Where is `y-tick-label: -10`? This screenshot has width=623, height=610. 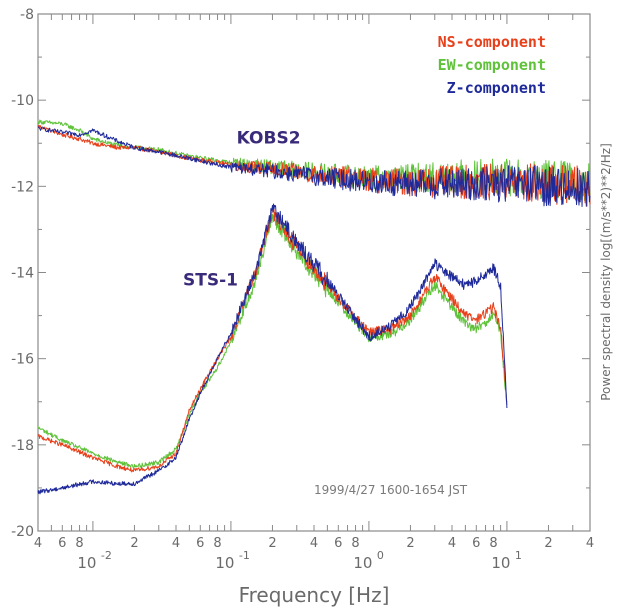 y-tick-label: -10 is located at coordinates (22, 101).